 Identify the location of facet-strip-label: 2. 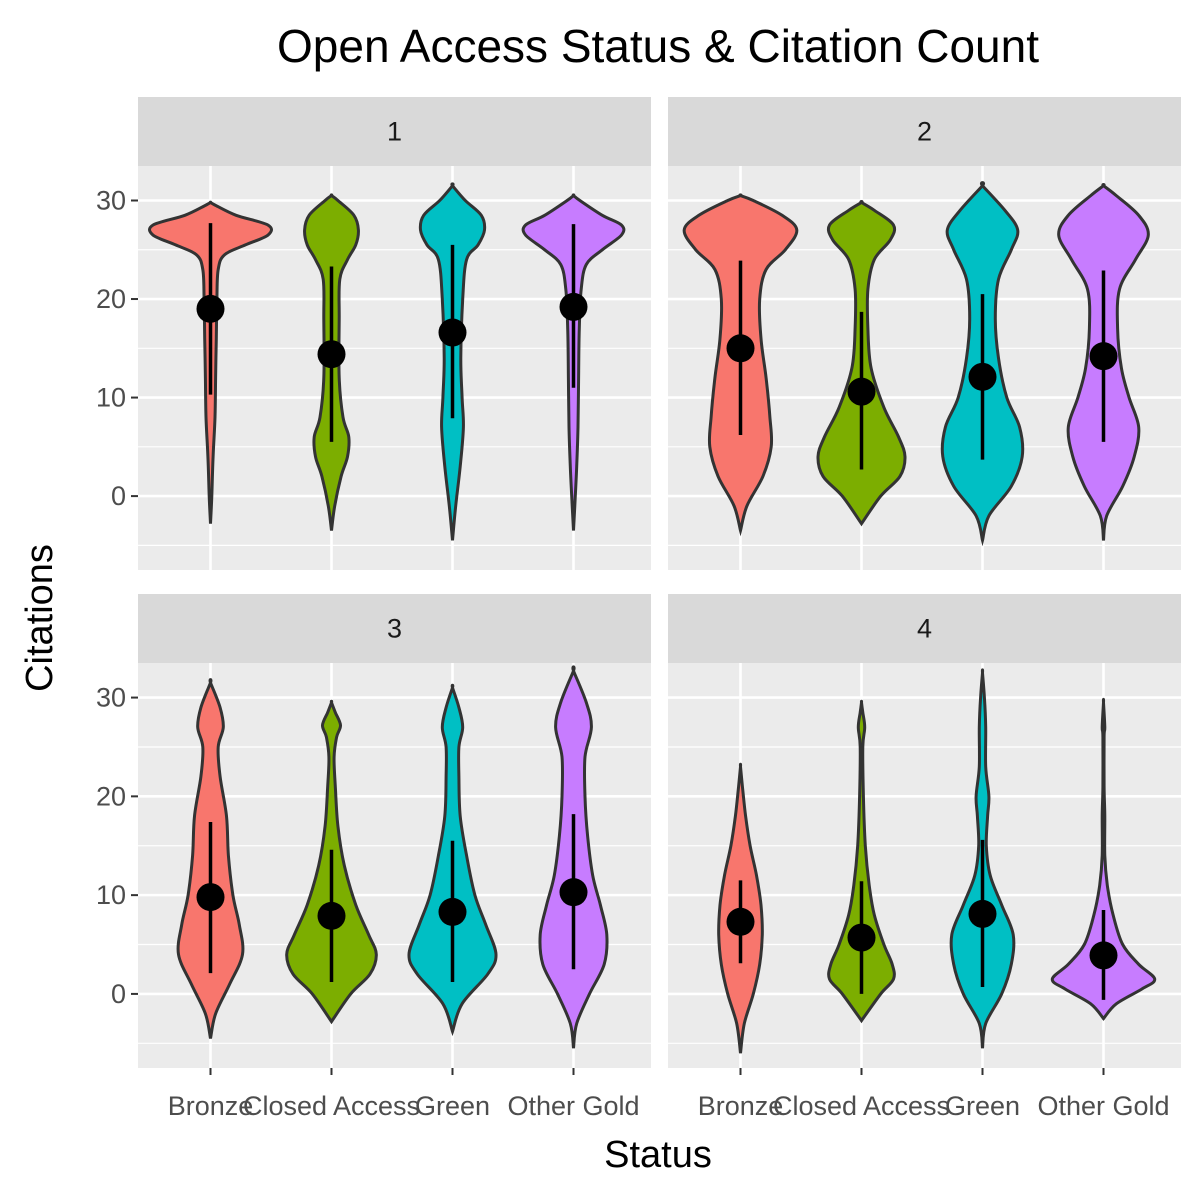
(924, 132).